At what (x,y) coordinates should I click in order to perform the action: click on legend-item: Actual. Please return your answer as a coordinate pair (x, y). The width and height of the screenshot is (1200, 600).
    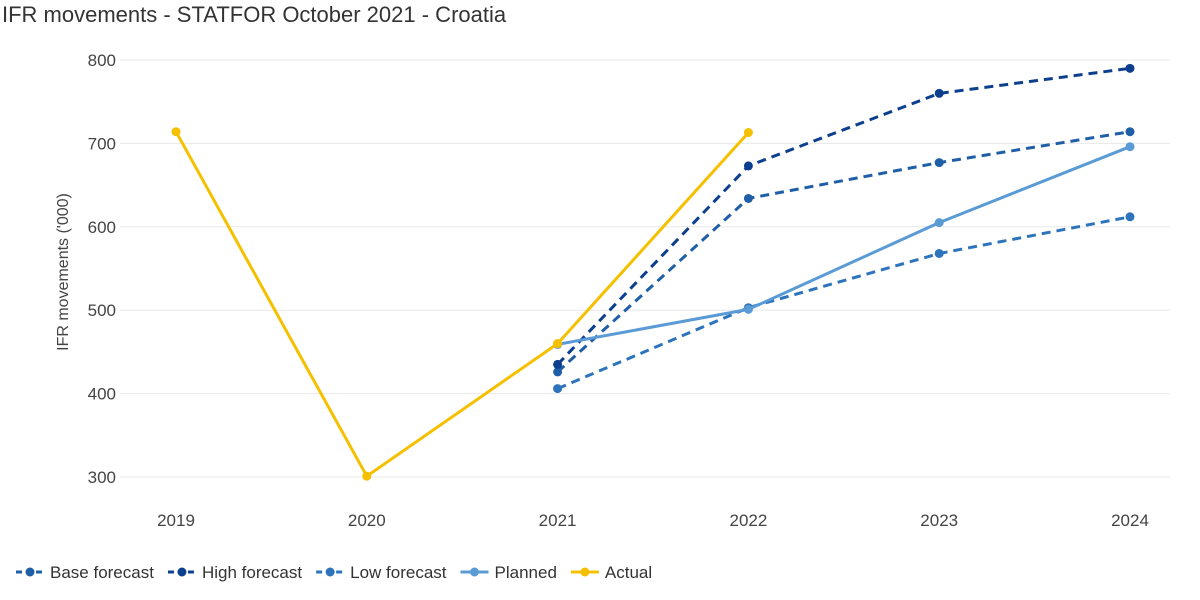
    Looking at the image, I should click on (611, 572).